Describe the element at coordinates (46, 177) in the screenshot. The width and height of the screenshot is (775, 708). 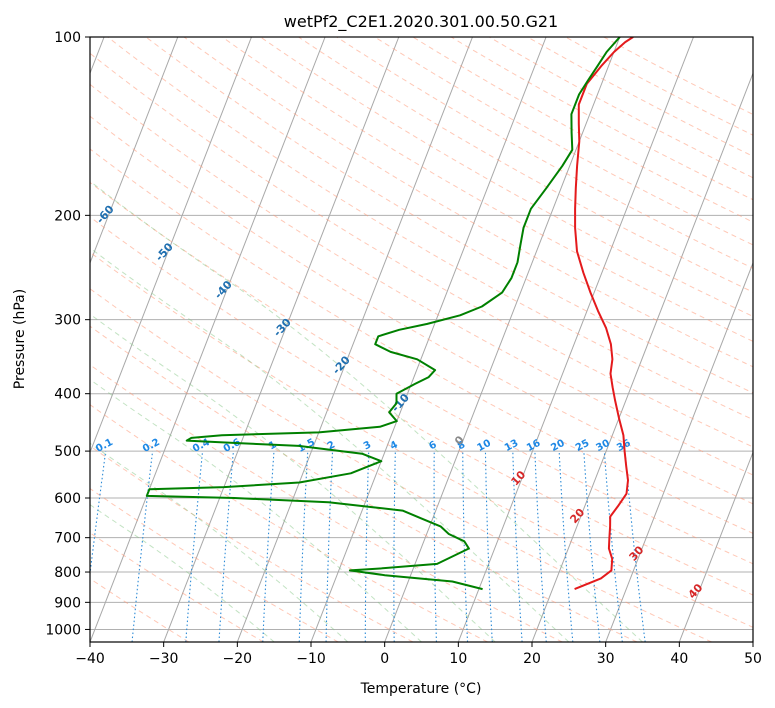
I see `adiabat-label: -70` at that location.